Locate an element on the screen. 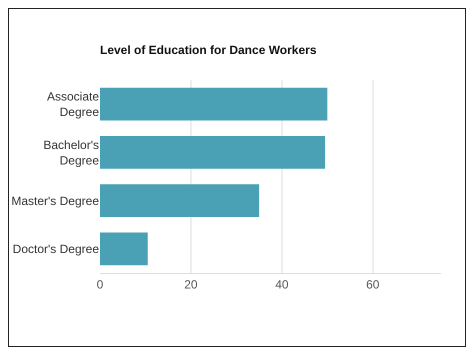  x-tick-label: 40 is located at coordinates (282, 284).